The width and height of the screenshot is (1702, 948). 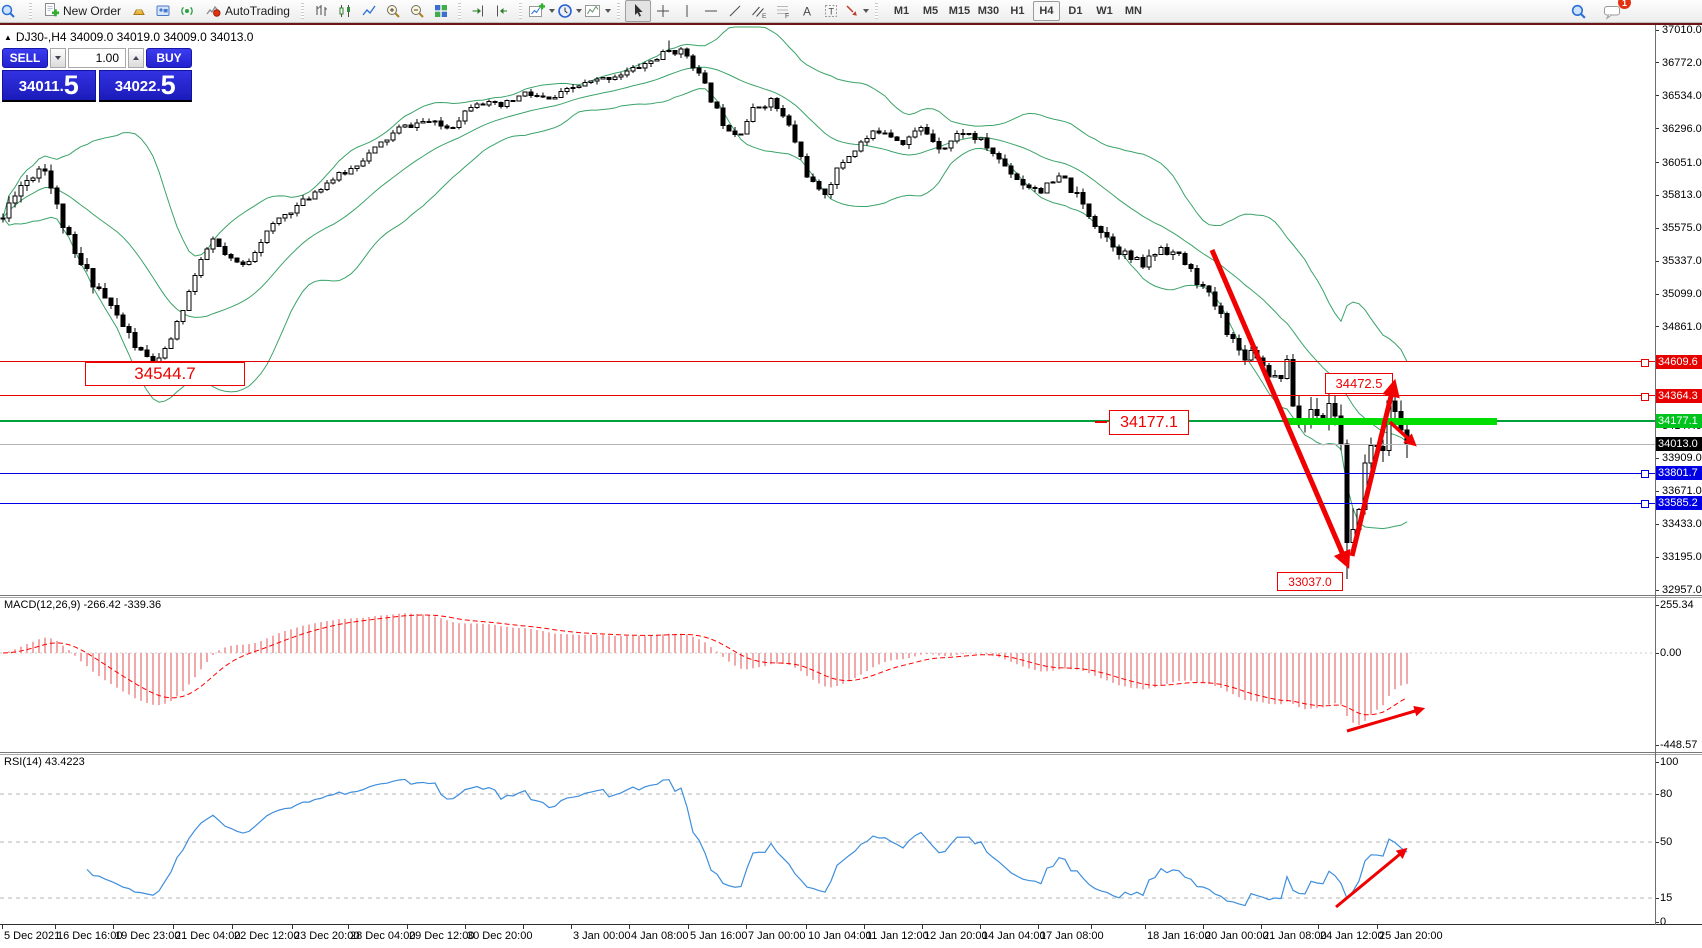 I want to click on text-label-tool: T, so click(x=831, y=11).